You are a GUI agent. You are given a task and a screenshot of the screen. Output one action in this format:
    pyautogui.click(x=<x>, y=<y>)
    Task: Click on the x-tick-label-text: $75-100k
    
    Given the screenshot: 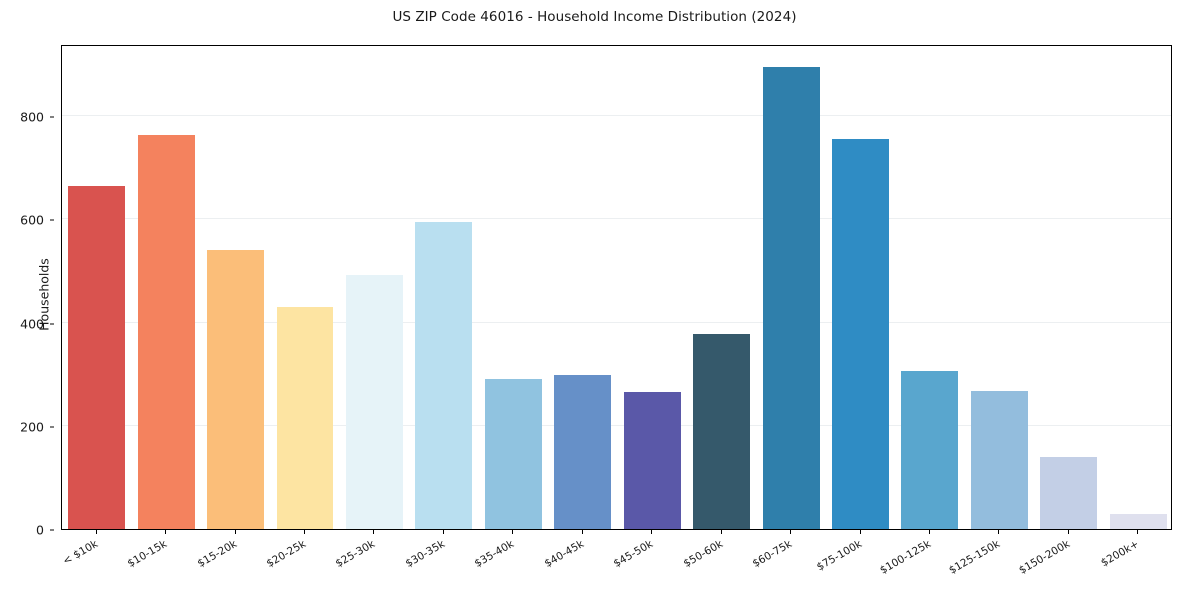 What is the action you would take?
    pyautogui.click(x=839, y=556)
    